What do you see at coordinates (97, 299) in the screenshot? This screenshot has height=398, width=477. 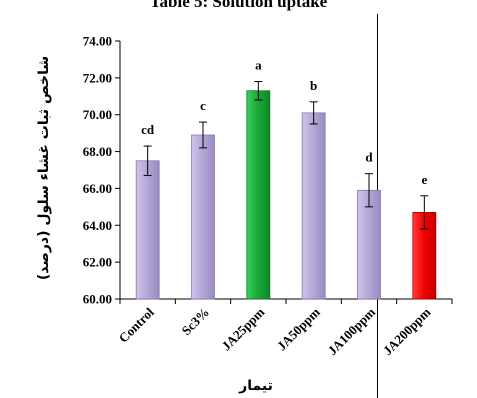 I see `y-tick-label: 60.00` at bounding box center [97, 299].